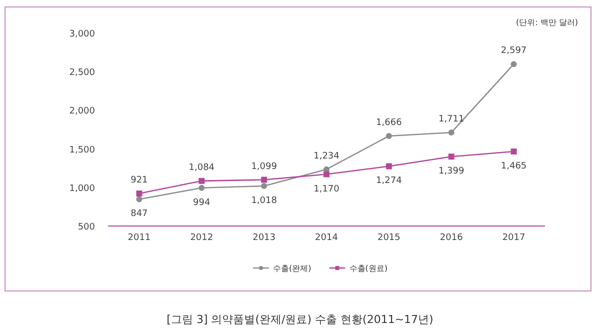 The width and height of the screenshot is (600, 333). I want to click on text: [그림 3] 의약품별(완제/원료) 수출 현황(2011~17년), so click(300, 319).